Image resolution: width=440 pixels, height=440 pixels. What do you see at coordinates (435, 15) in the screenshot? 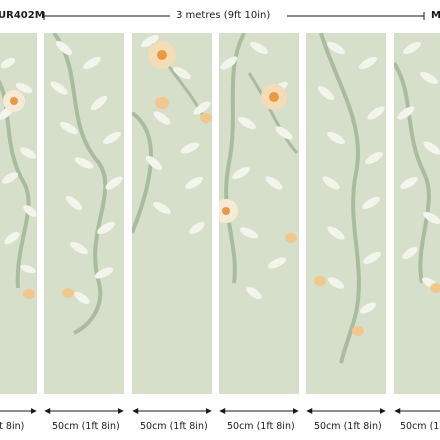
I see `product-code-right: M` at bounding box center [435, 15].